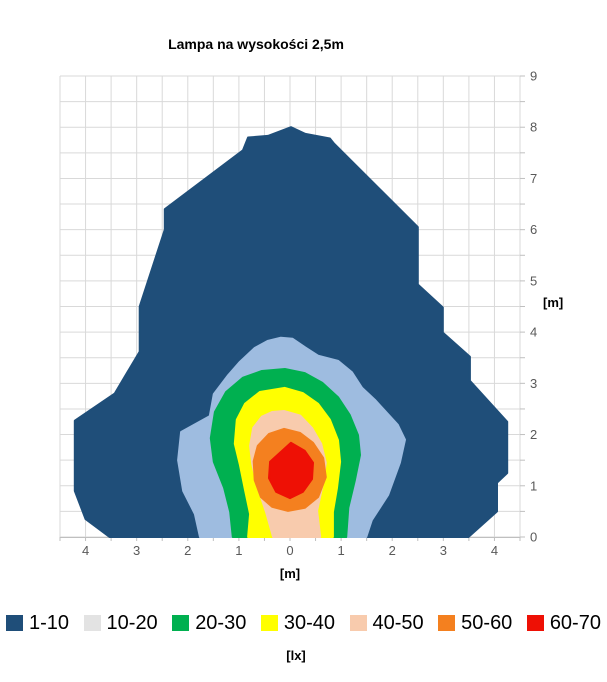 This screenshot has height=682, width=607. Describe the element at coordinates (575, 623) in the screenshot. I see `legend-label: 60-70` at that location.